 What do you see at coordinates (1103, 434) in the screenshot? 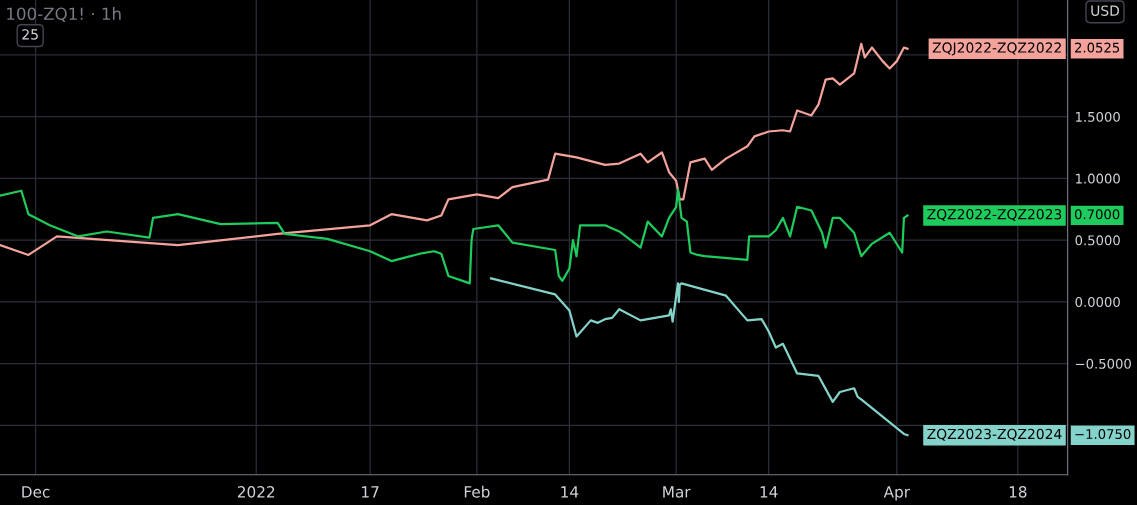
I see `text: −1.0750` at bounding box center [1103, 434].